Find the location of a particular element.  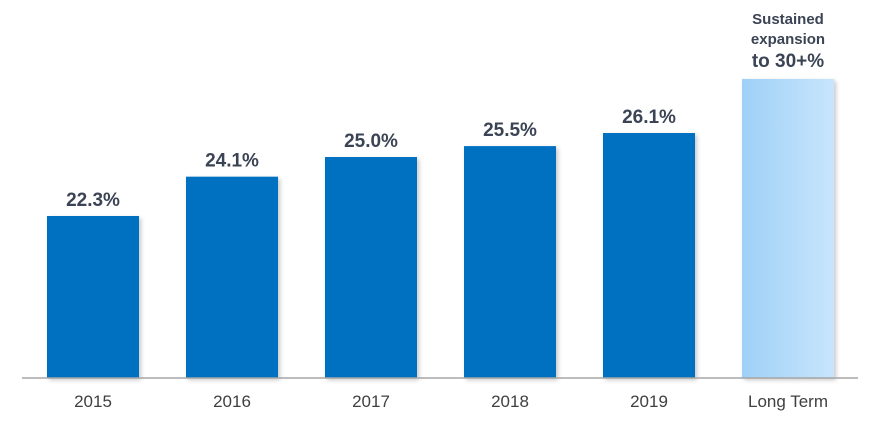

data-label-2019: 26.1% is located at coordinates (649, 117).